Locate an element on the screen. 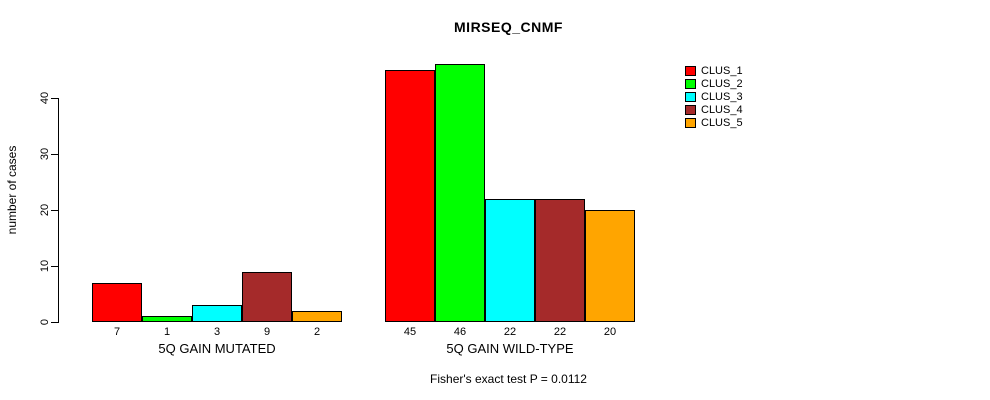 This screenshot has width=990, height=400. y-axis-line is located at coordinates (58, 210).